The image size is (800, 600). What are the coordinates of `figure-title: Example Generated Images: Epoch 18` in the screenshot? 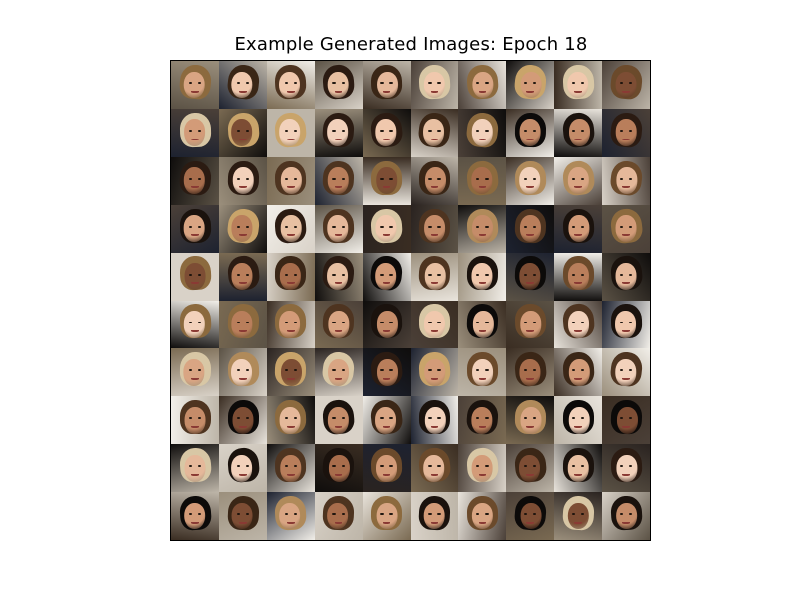 It's located at (411, 44).